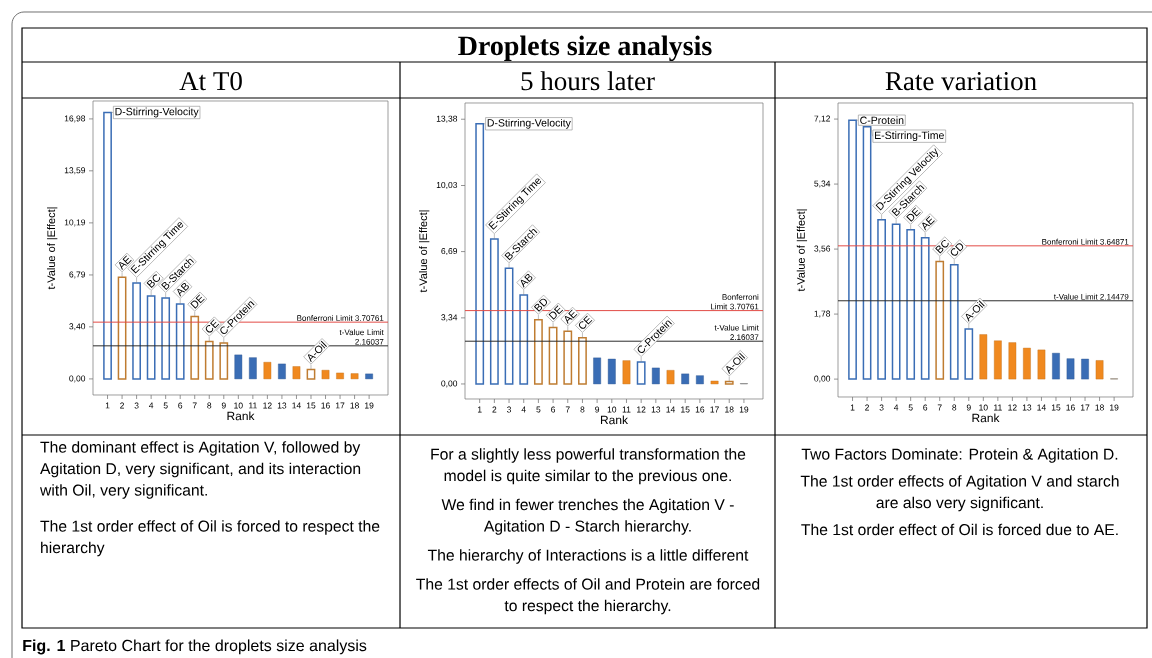 This screenshot has width=1152, height=658. What do you see at coordinates (107, 405) in the screenshot?
I see `x-tick-label: 1` at bounding box center [107, 405].